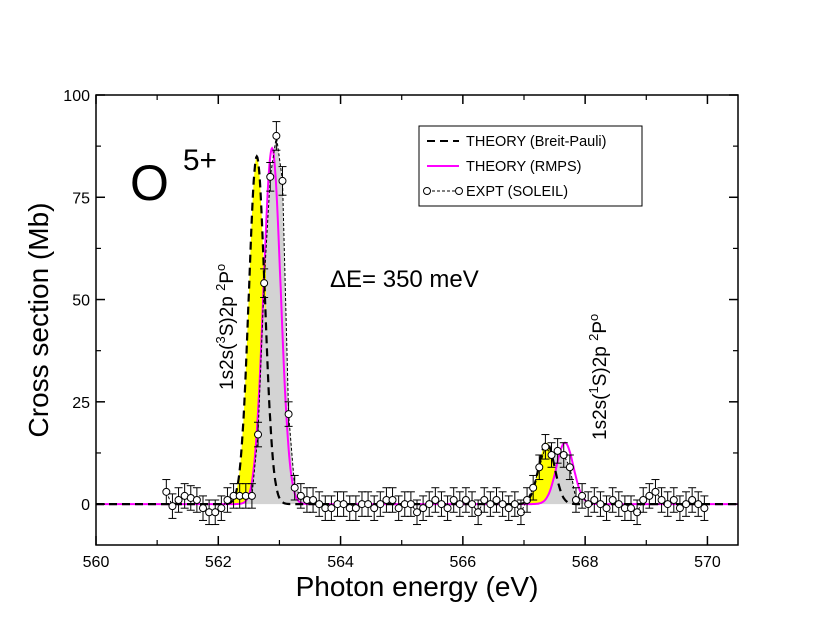 The image size is (830, 642). Describe the element at coordinates (427, 191) in the screenshot. I see `legend-marker-expt-left` at that location.